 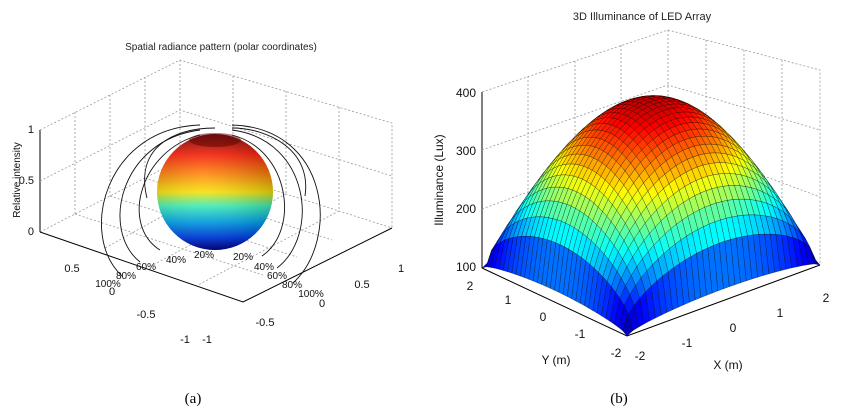 What do you see at coordinates (193, 399) in the screenshot?
I see `panel-a-caption: (a)` at bounding box center [193, 399].